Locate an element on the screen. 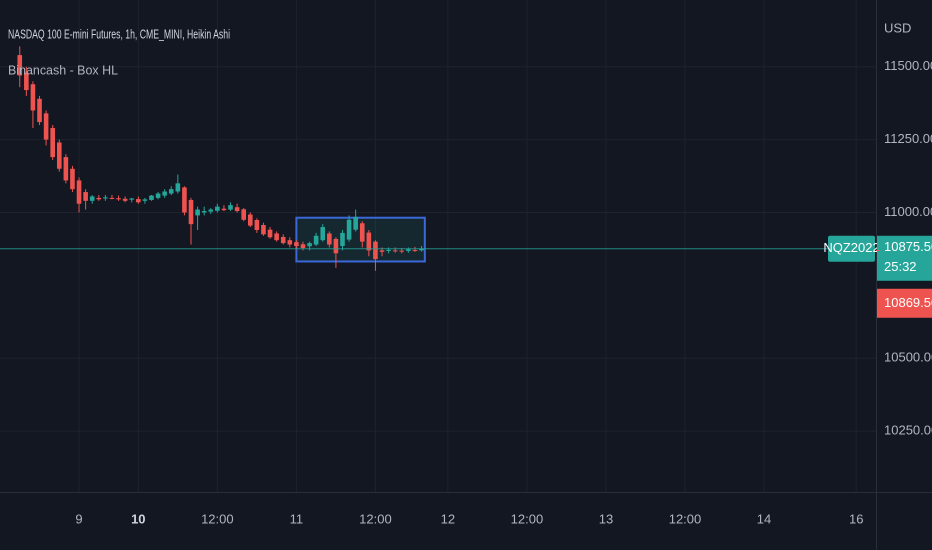  y-tick-label: 10250.00 is located at coordinates (908, 430).